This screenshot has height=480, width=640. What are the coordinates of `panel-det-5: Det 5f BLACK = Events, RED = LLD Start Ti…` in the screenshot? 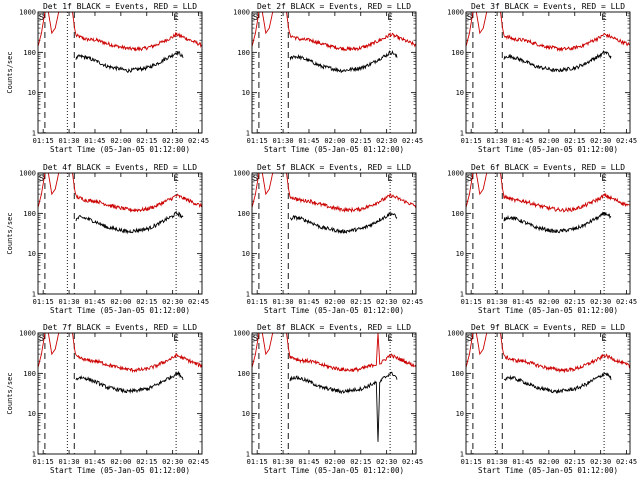 It's located at (328, 239).